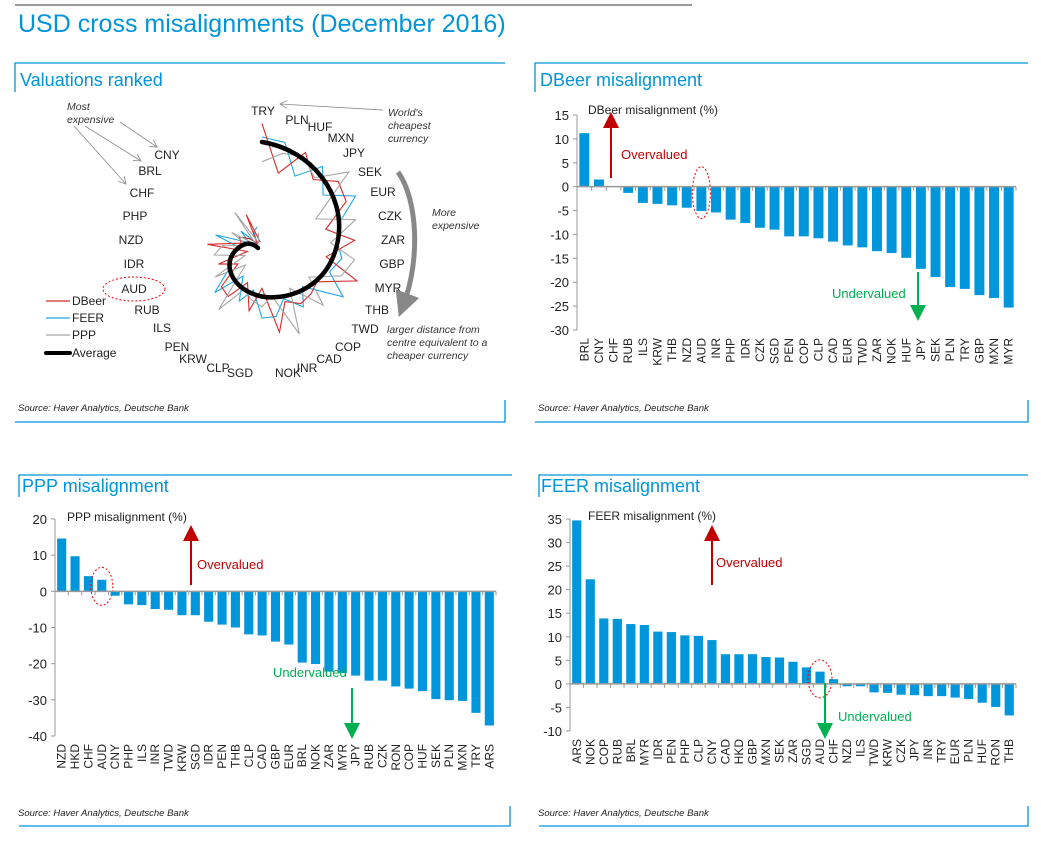 This screenshot has width=1041, height=844. What do you see at coordinates (590, 752) in the screenshot?
I see `x-tick-label: NOK` at bounding box center [590, 752].